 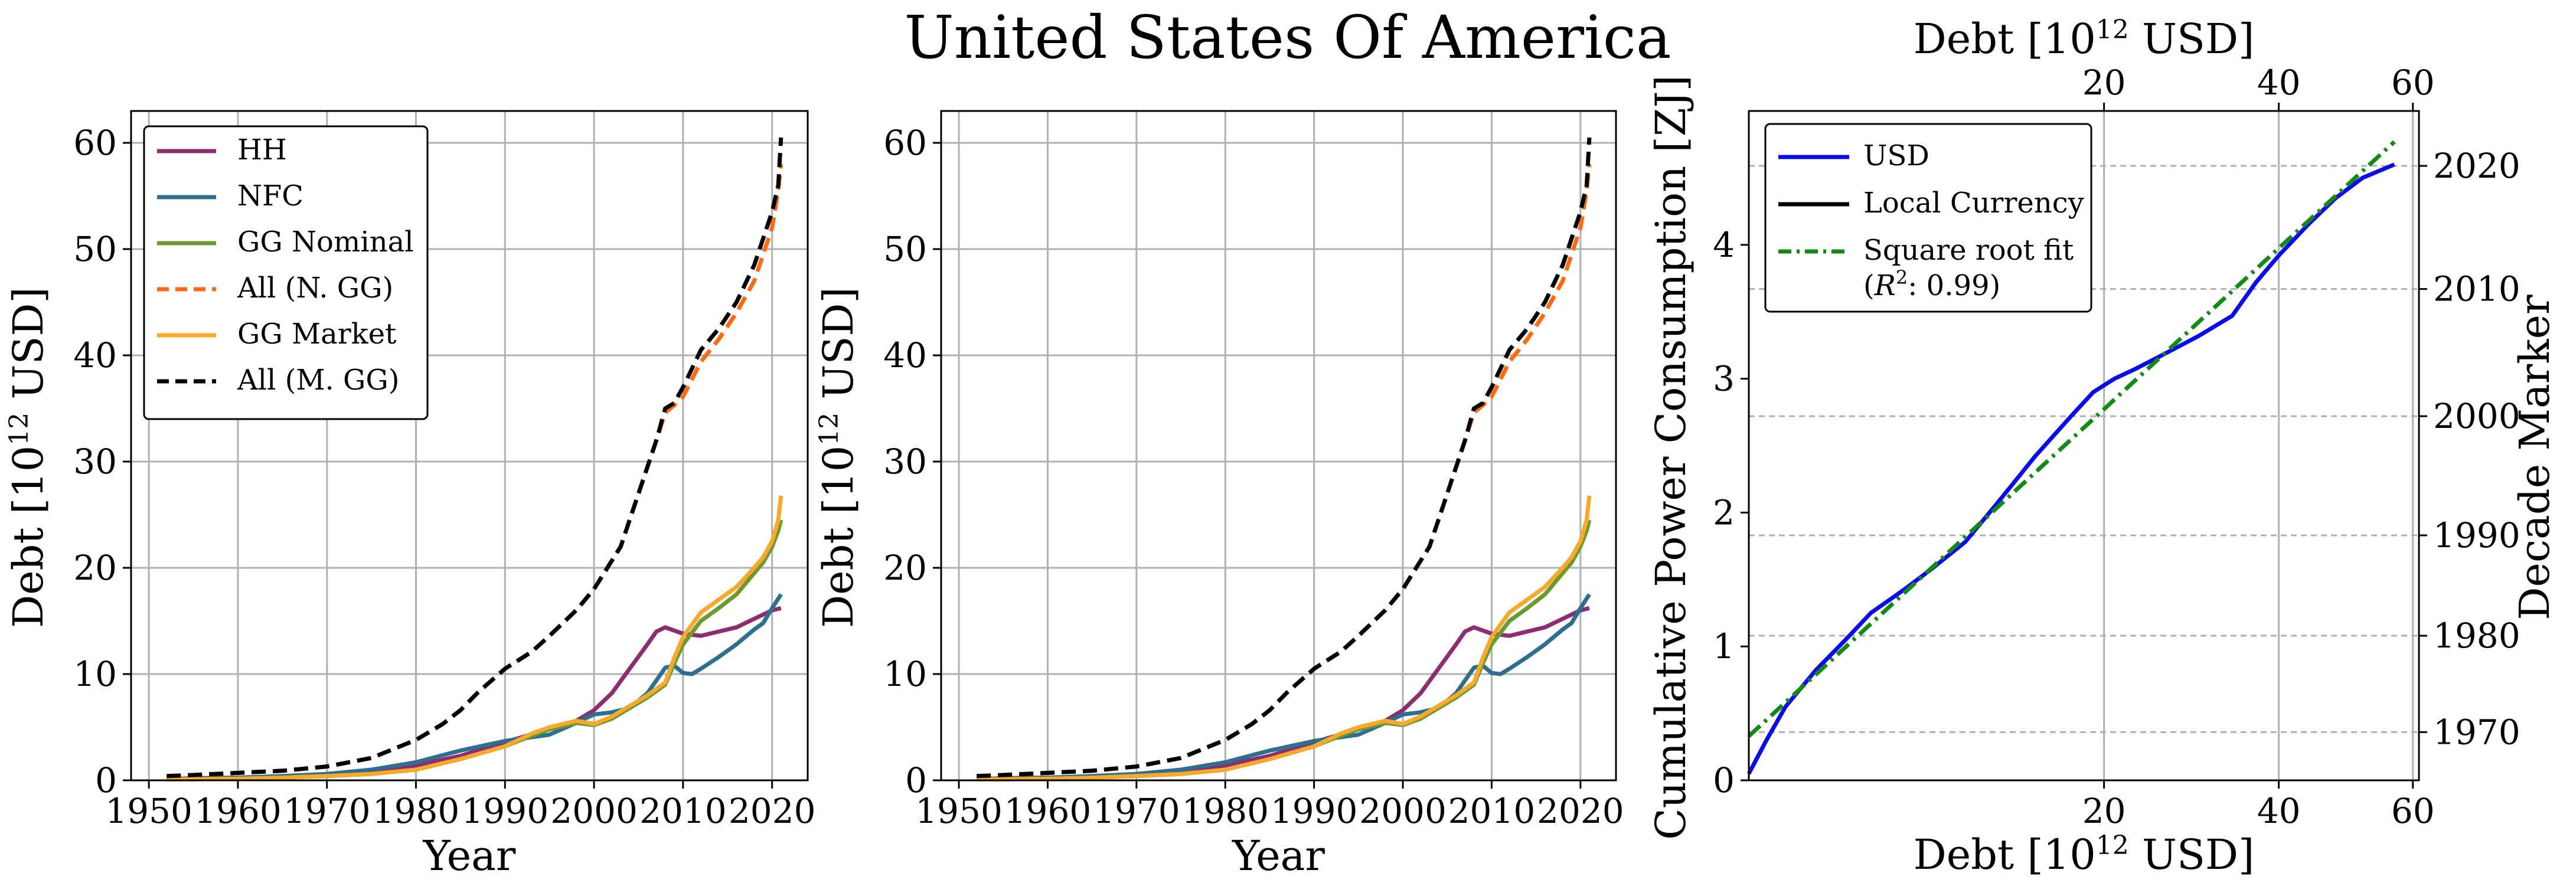 I want to click on x-tick-label-40: 40, so click(x=2279, y=811).